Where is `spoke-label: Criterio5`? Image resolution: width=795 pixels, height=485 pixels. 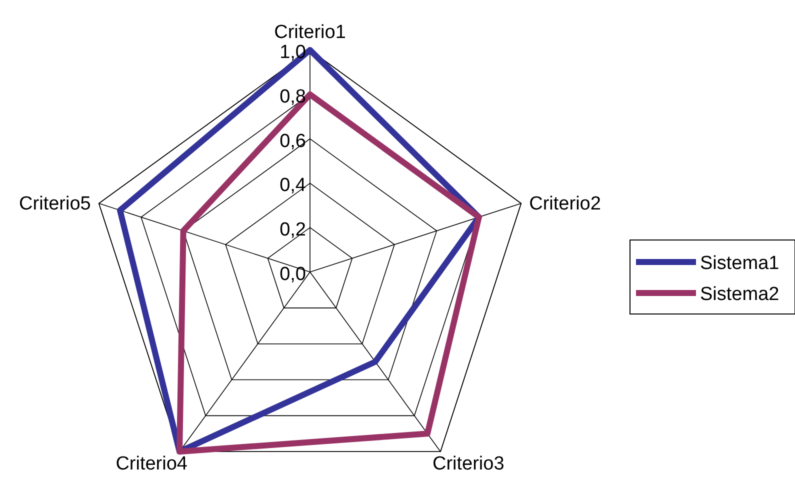
spoke-label: Criterio5 is located at coordinates (55, 203).